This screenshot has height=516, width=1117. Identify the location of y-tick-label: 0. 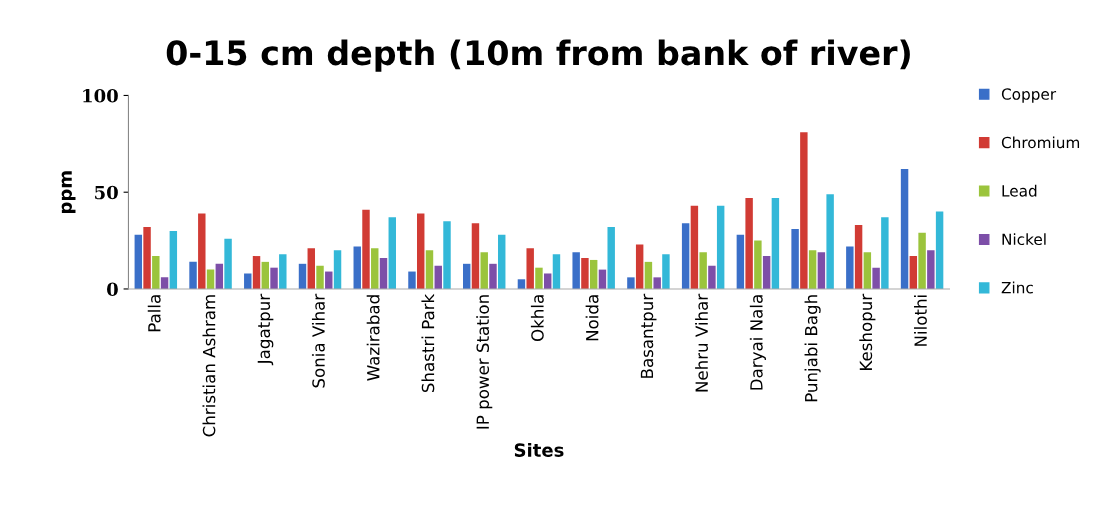
(112, 289).